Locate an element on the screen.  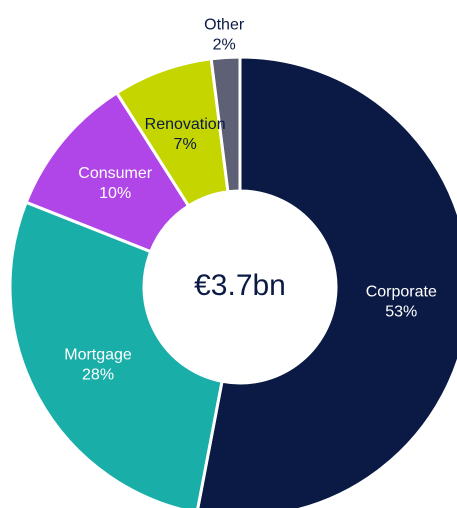
slice-value-label: 2% is located at coordinates (224, 45).